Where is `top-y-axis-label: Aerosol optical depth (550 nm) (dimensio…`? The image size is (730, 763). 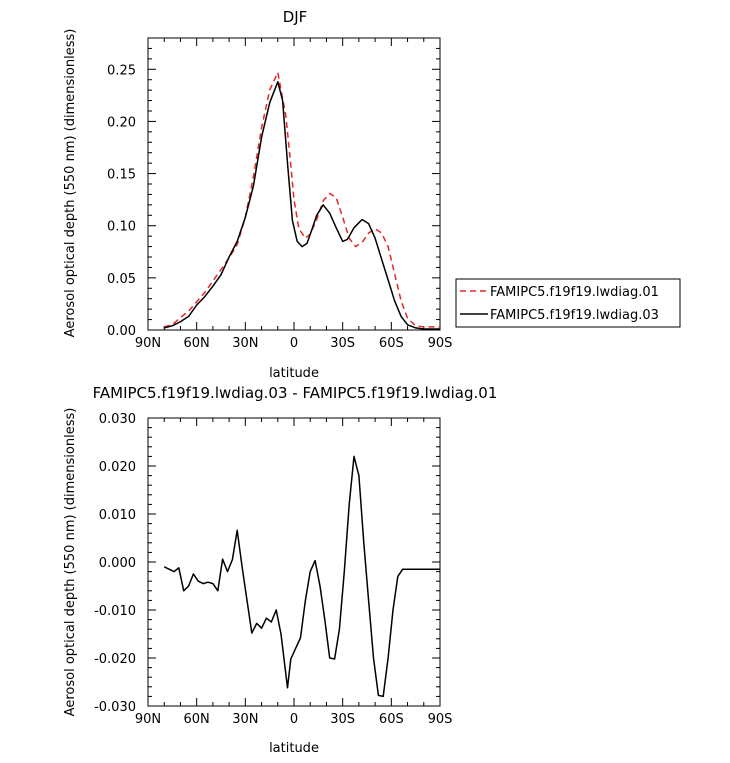 top-y-axis-label: Aerosol optical depth (550 nm) (dimensio… is located at coordinates (70, 183).